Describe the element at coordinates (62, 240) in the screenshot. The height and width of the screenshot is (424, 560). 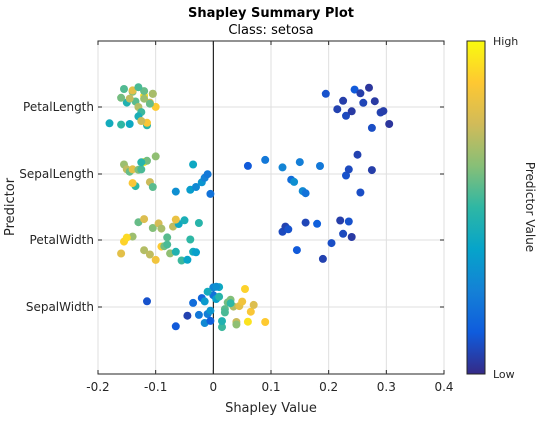
I see `y-tick-label: PetalWidth` at that location.